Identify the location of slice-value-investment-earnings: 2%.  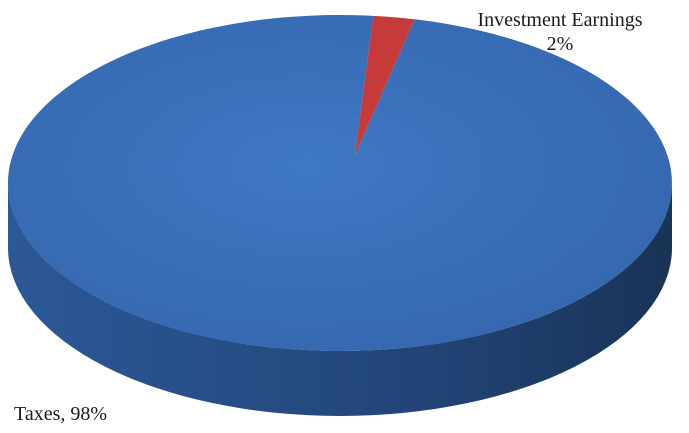
(560, 44).